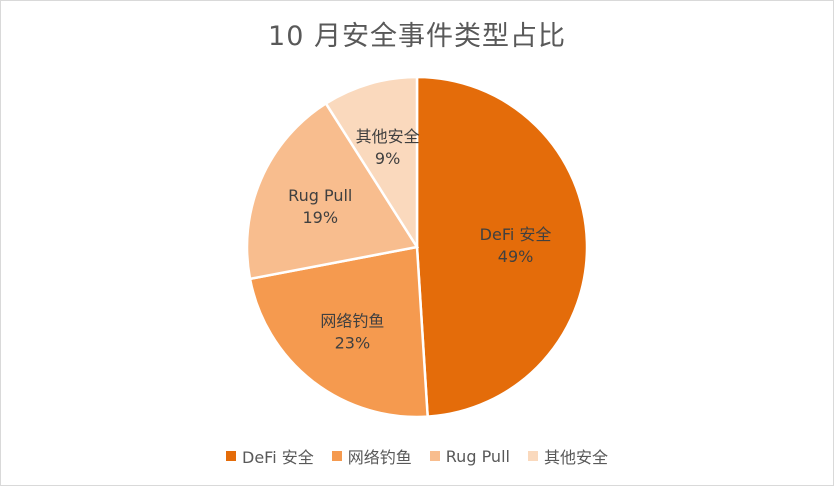  I want to click on slice-category-label: Rug Pull, so click(320, 195).